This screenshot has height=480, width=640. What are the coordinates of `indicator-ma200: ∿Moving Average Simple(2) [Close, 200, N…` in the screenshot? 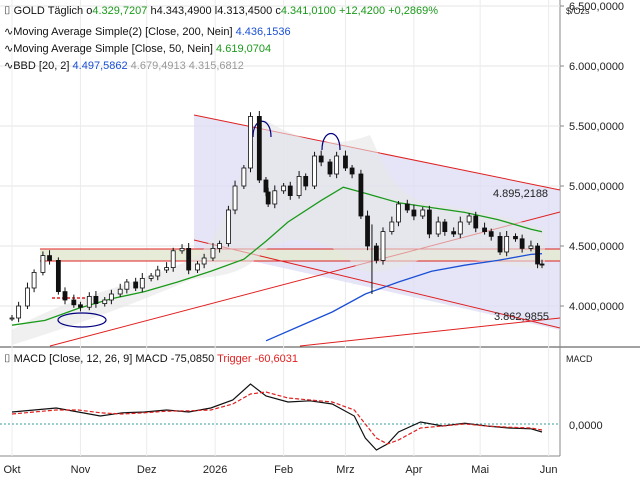 It's located at (147, 32).